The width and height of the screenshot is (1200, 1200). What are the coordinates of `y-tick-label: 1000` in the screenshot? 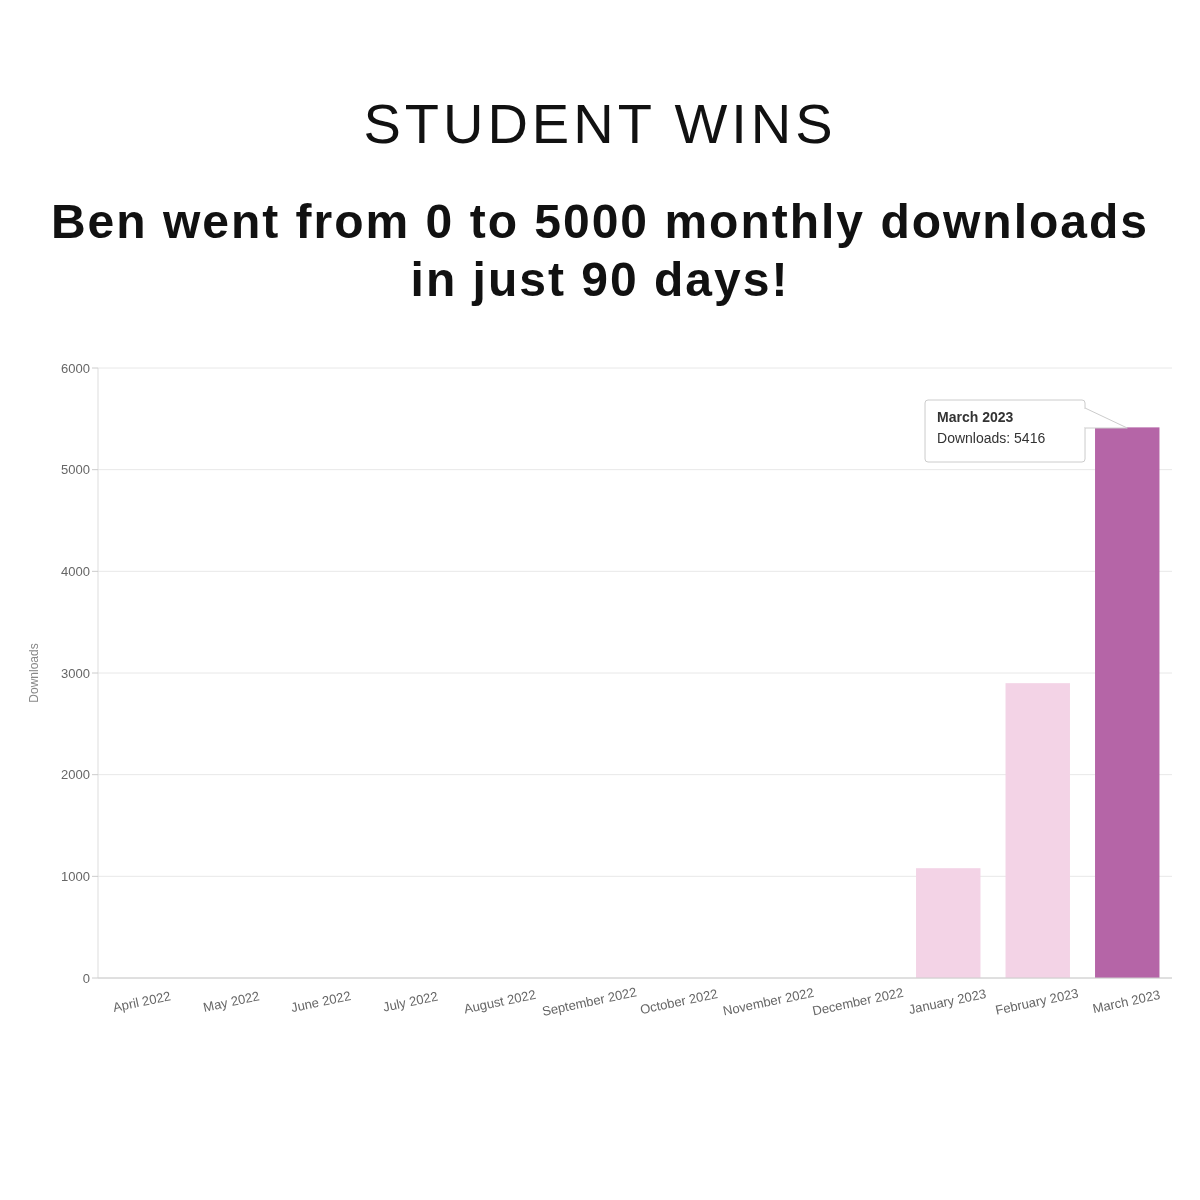 It's located at (75, 876).